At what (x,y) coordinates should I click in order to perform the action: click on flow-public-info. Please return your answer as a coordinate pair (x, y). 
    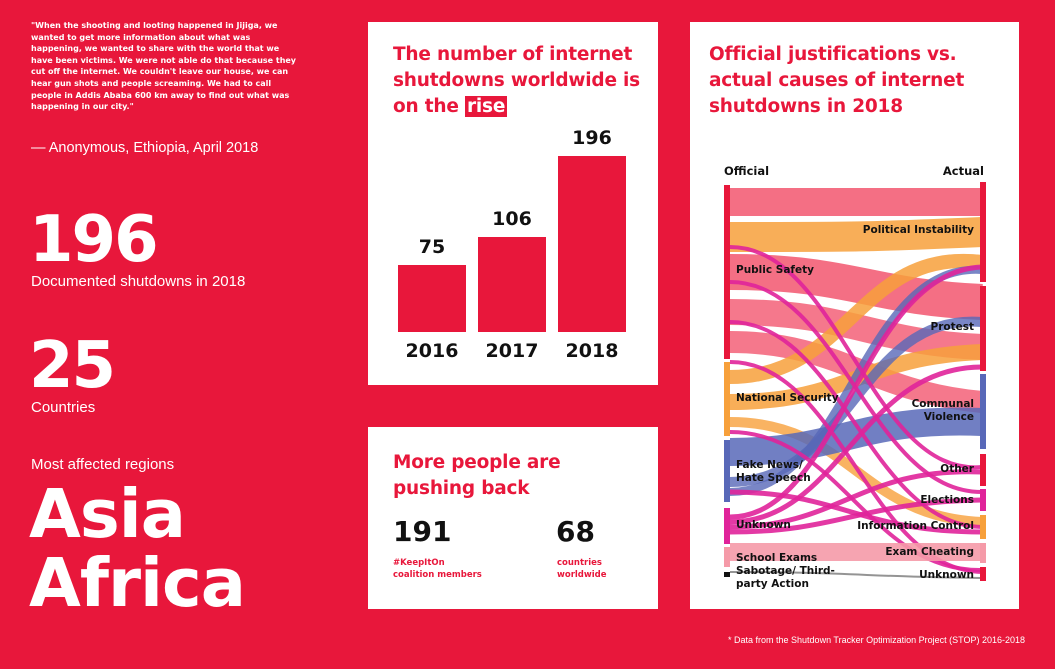
    Looking at the image, I should click on (856, 424).